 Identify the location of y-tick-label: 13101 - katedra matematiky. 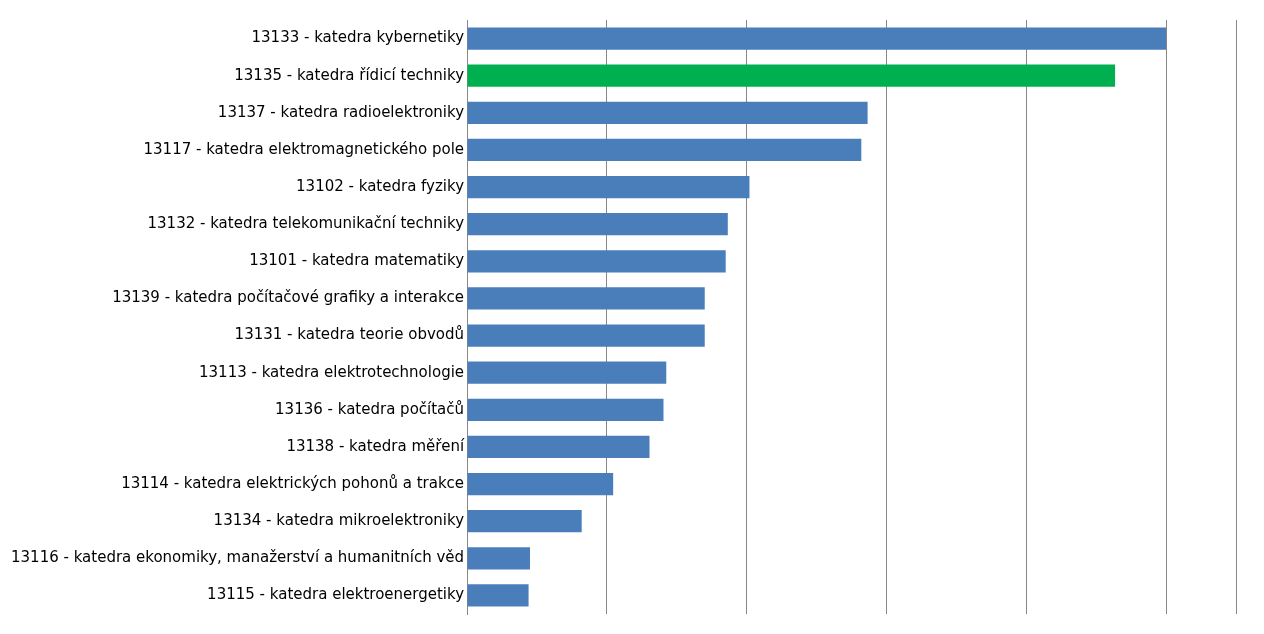
(357, 260).